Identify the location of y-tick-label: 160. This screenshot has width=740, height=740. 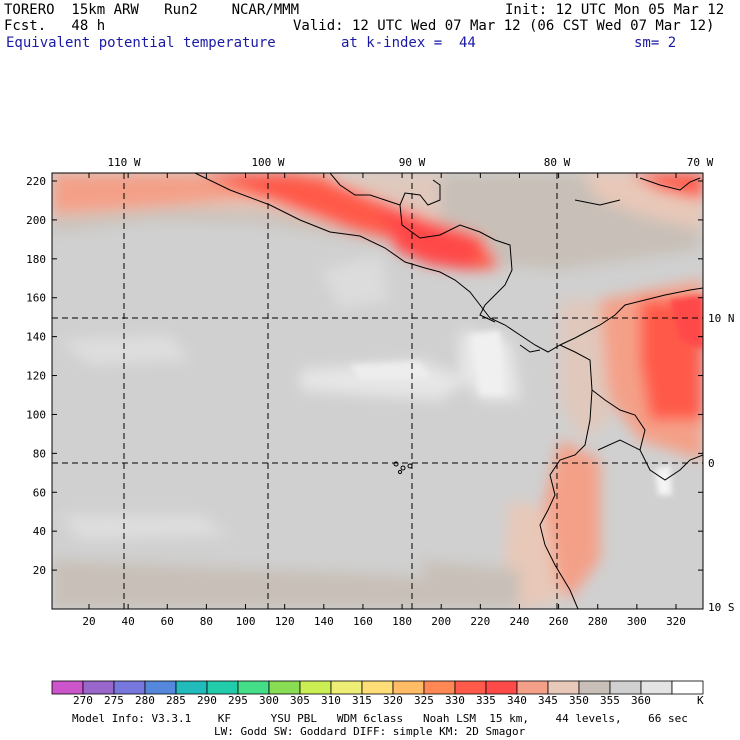
(36, 298).